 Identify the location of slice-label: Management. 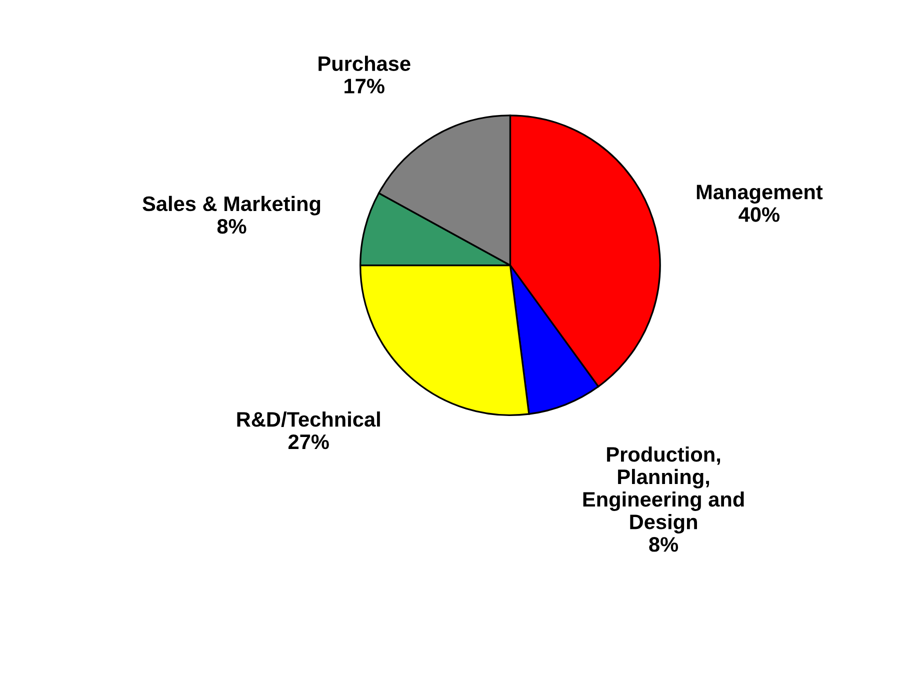
(759, 194).